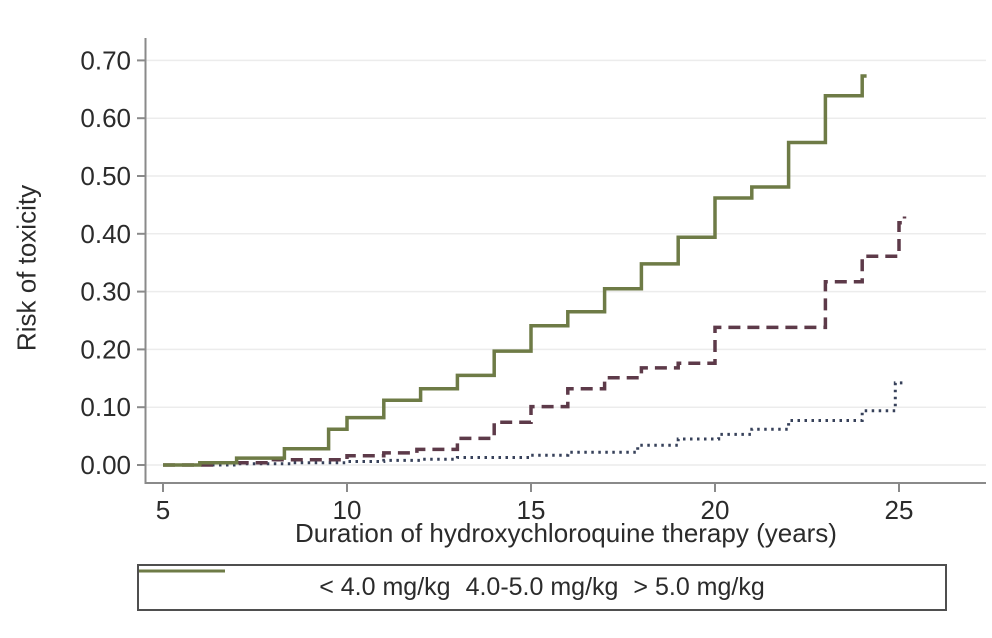 The height and width of the screenshot is (638, 992). I want to click on x-tick-label: 15, so click(531, 510).